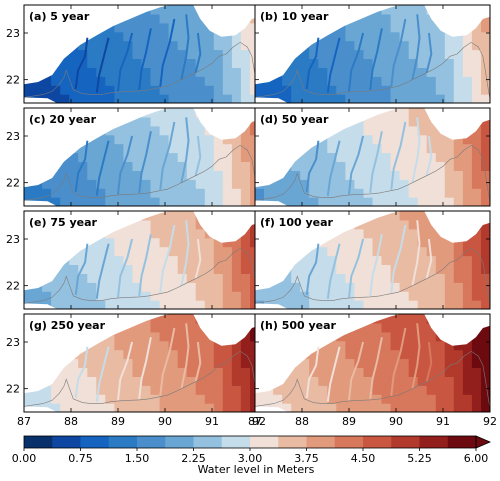 The height and width of the screenshot is (481, 500). Describe the element at coordinates (97, 45) in the screenshot. I see `land-mask` at that location.